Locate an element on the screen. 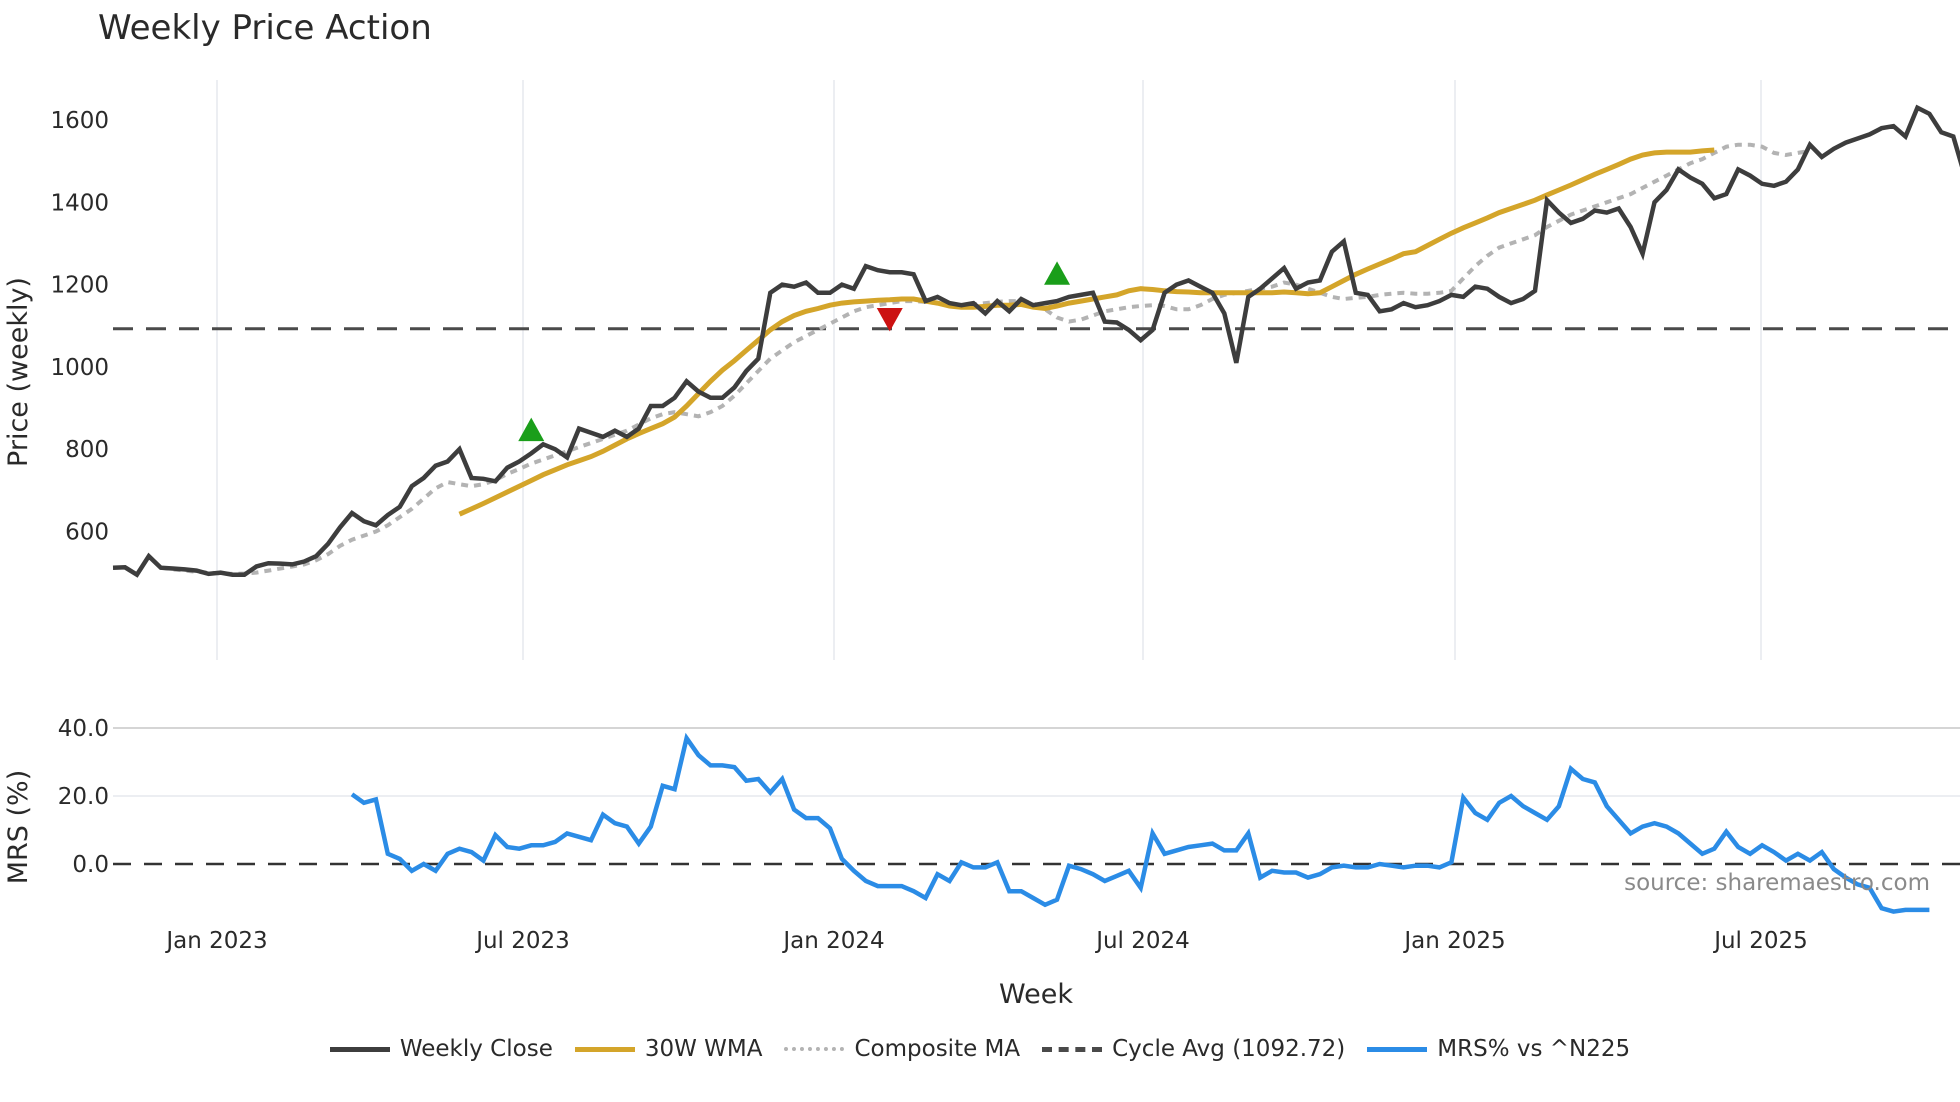 This screenshot has height=1102, width=1960. sell-signal-icon is located at coordinates (889, 319).